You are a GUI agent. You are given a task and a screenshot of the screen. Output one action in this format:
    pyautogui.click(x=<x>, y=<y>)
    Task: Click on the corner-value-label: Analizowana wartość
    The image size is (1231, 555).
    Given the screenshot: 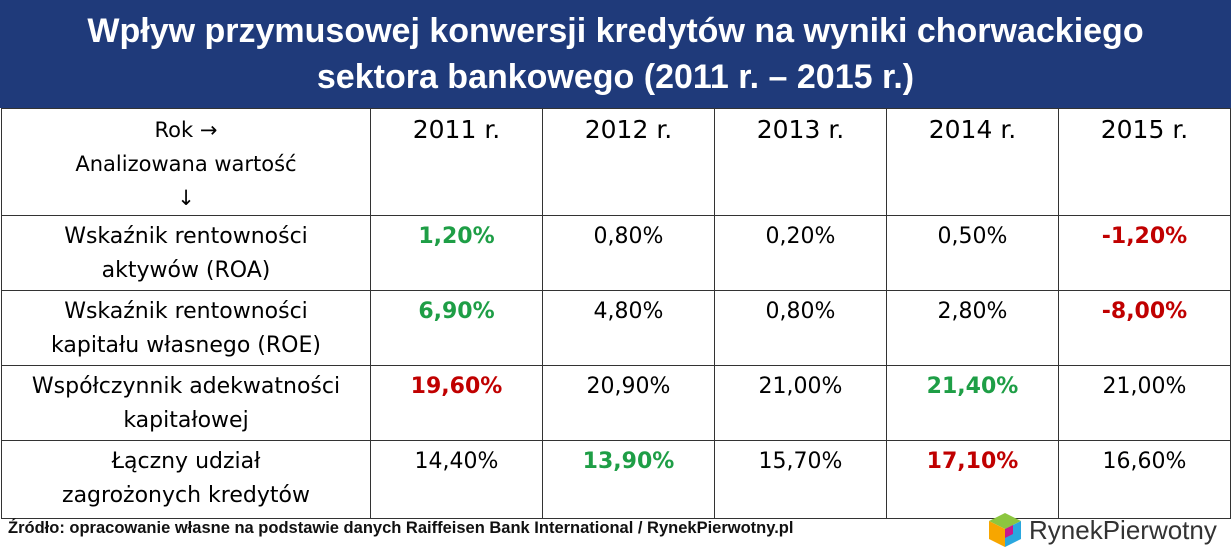 What is the action you would take?
    pyautogui.click(x=186, y=164)
    